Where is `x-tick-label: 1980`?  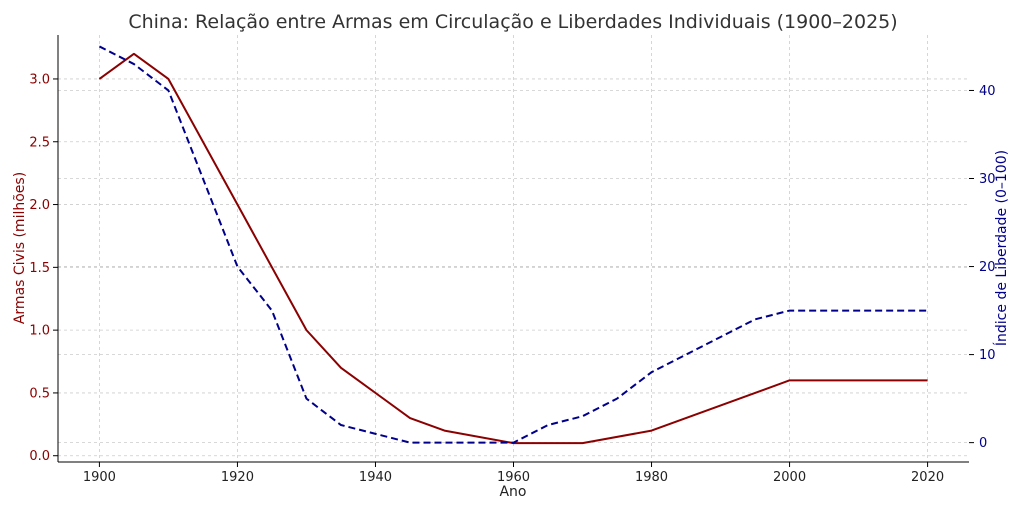 x-tick-label: 1980 is located at coordinates (651, 477).